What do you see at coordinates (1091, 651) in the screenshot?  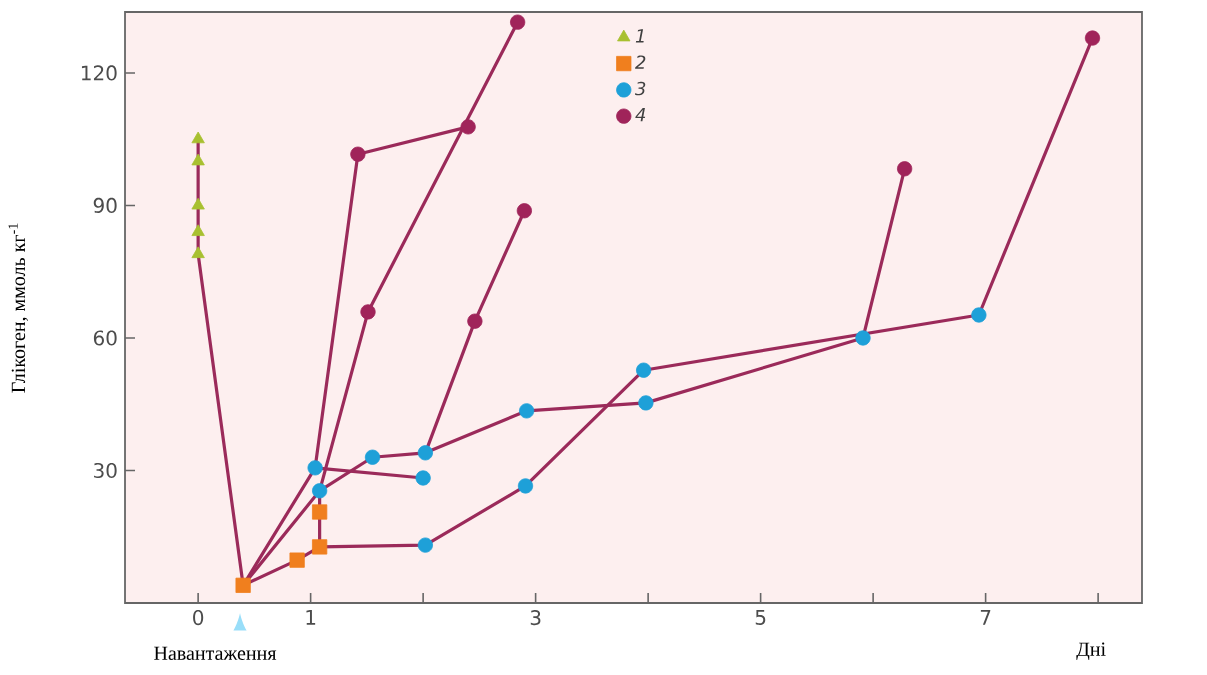 I see `x-axis-title: Дні` at bounding box center [1091, 651].